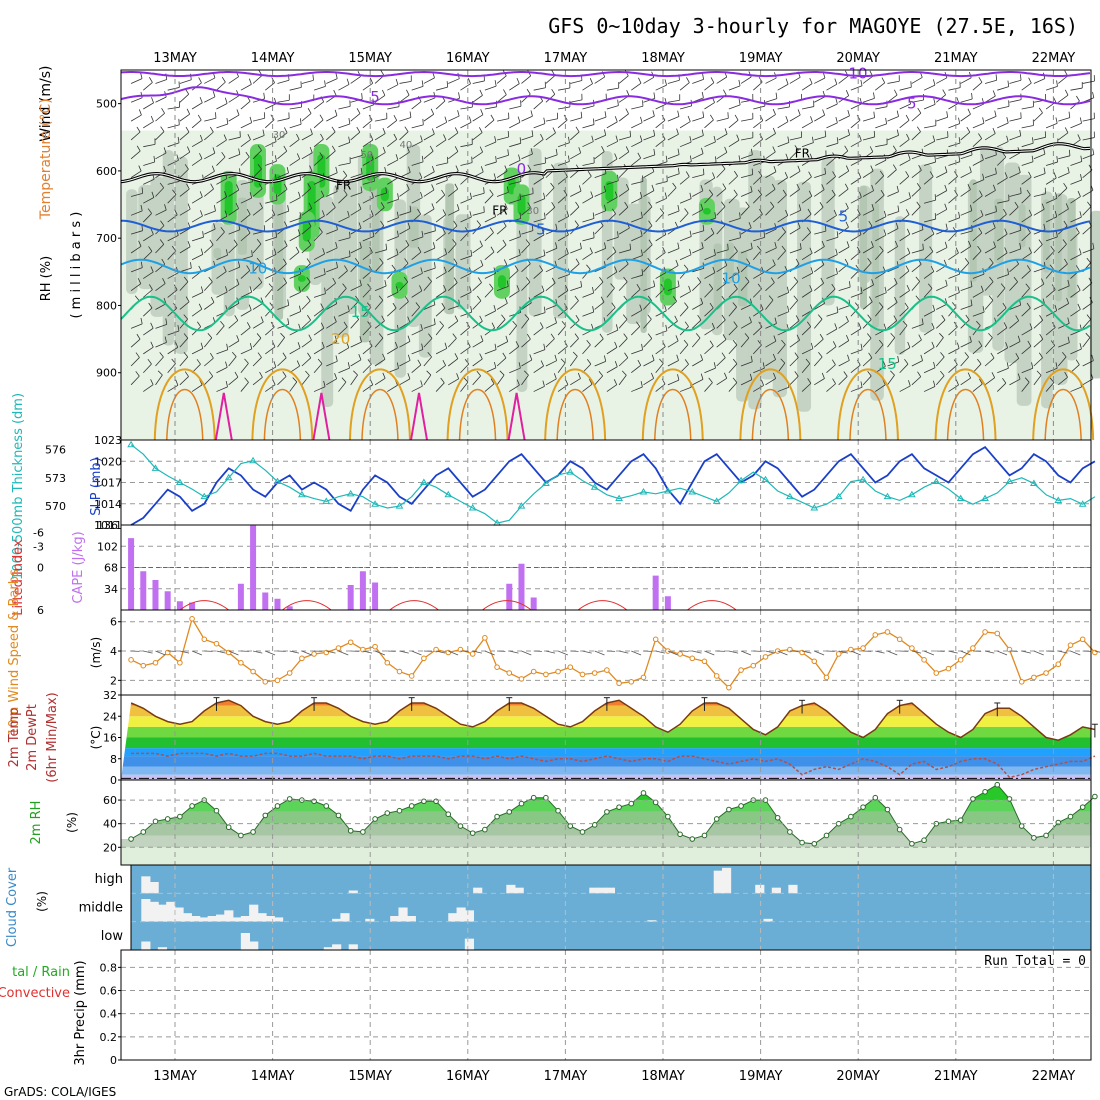  I want to click on rh-cell, so click(425, 286).